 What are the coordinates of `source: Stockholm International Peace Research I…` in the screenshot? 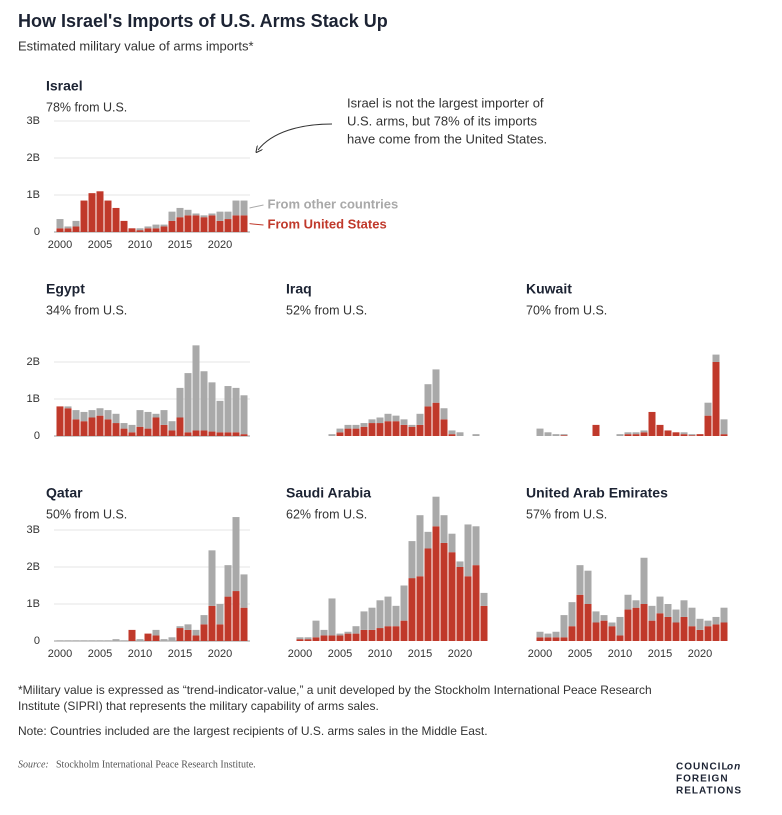 It's located at (156, 764).